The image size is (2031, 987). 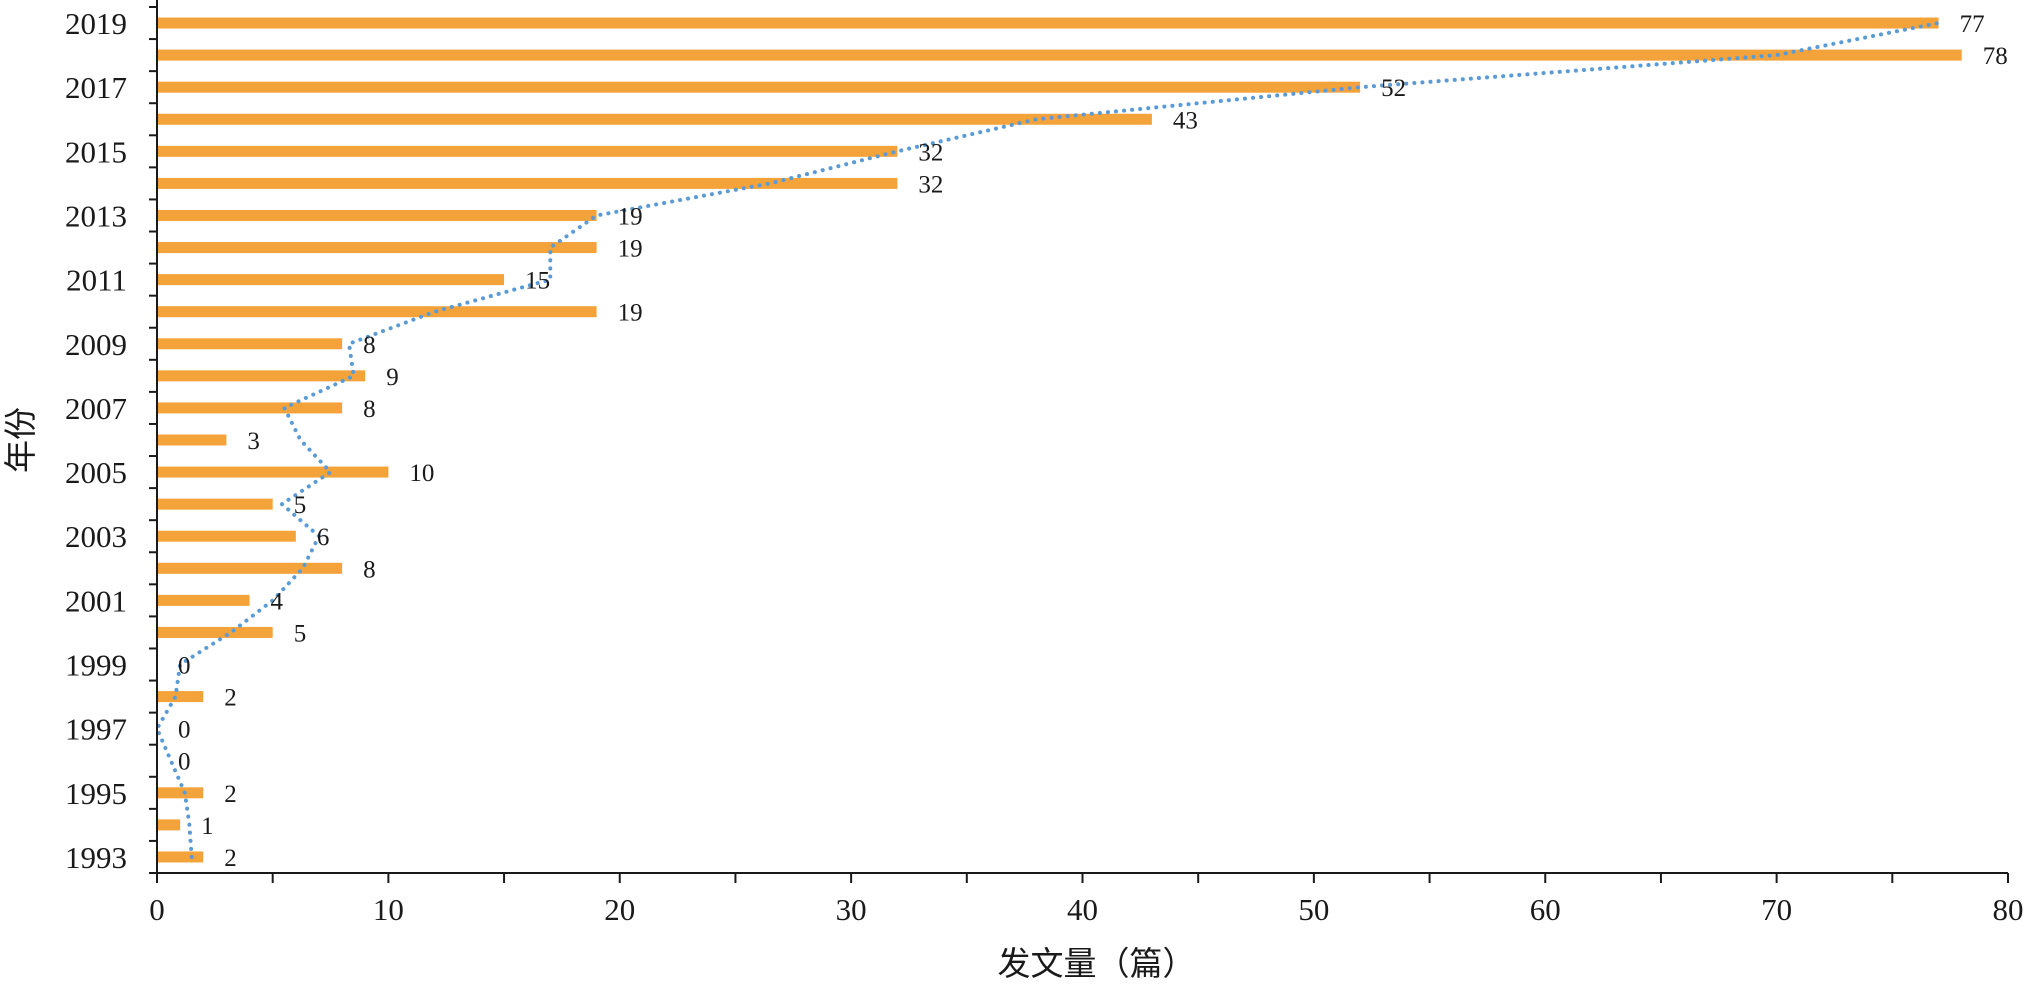 What do you see at coordinates (1059, 55) in the screenshot?
I see `bar-2018` at bounding box center [1059, 55].